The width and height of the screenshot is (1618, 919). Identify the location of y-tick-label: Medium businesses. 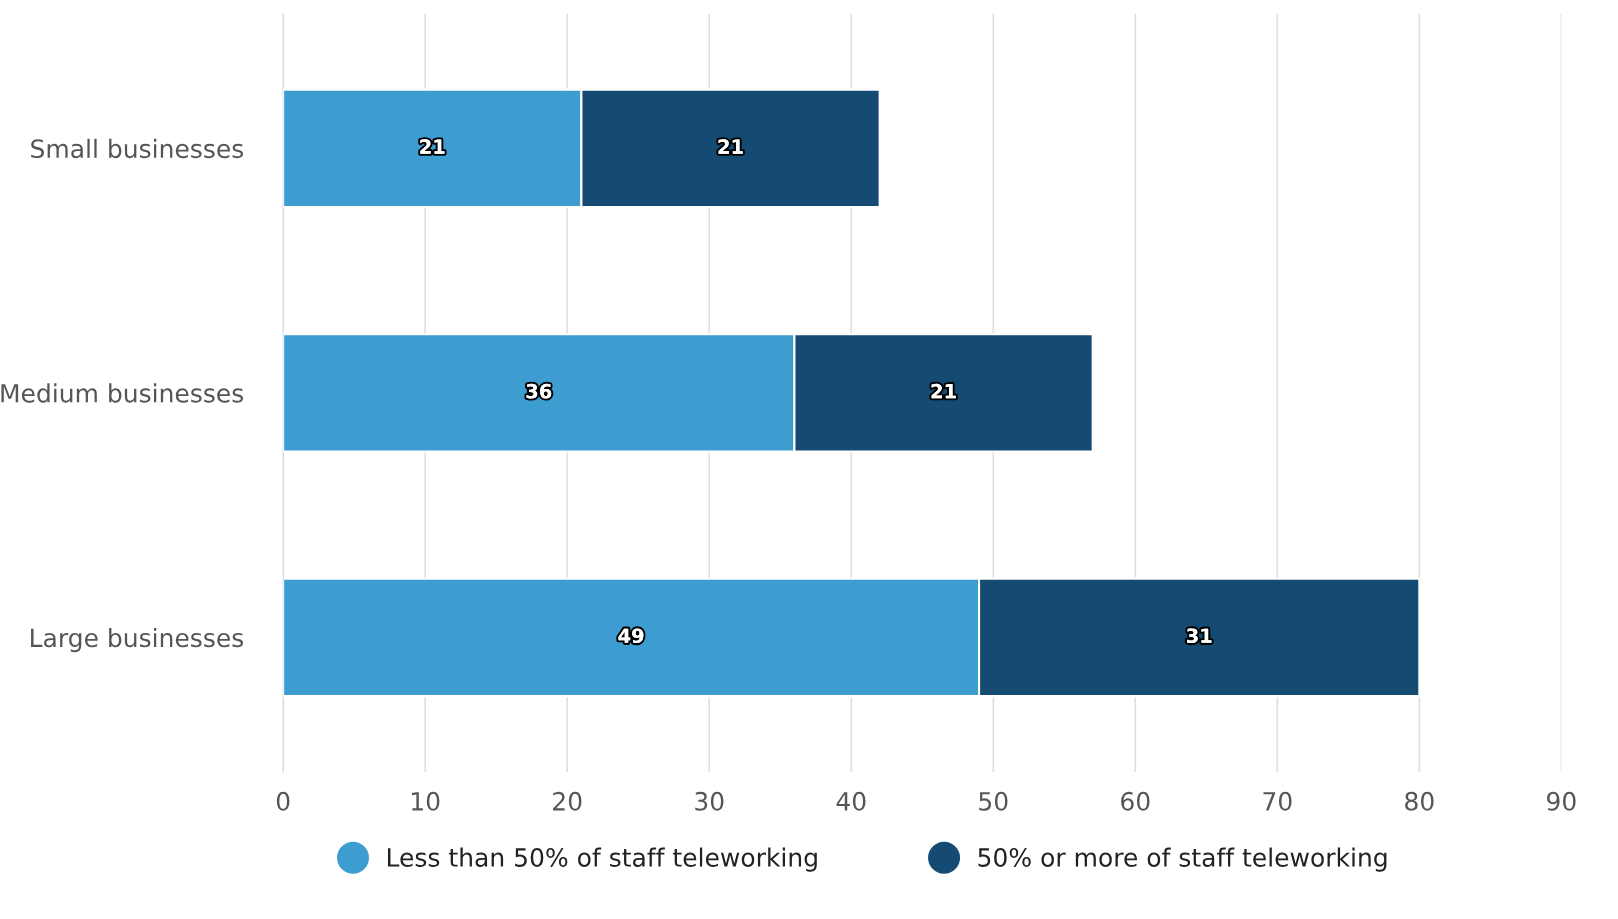
(122, 393).